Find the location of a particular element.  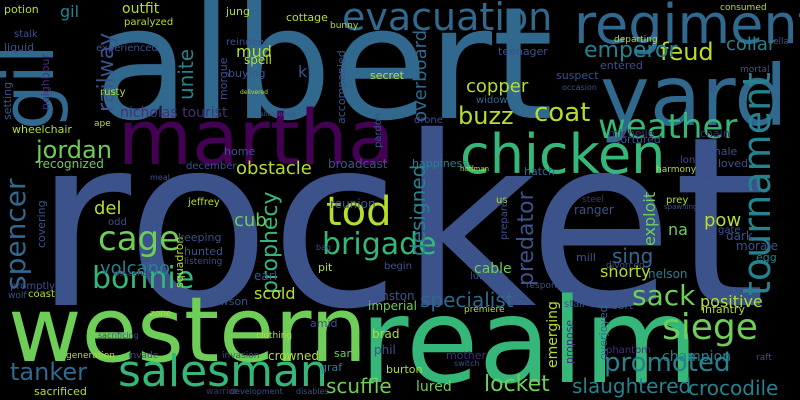

word: cottage is located at coordinates (307, 17).